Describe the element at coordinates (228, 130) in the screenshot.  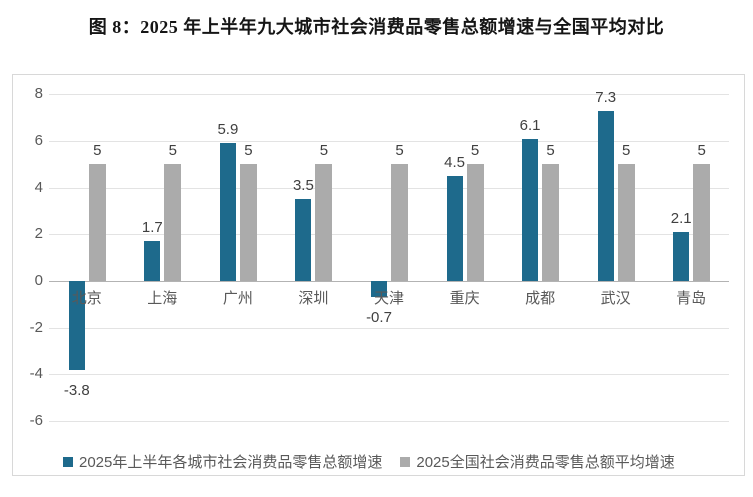
I see `city-value-label: 5.9` at that location.